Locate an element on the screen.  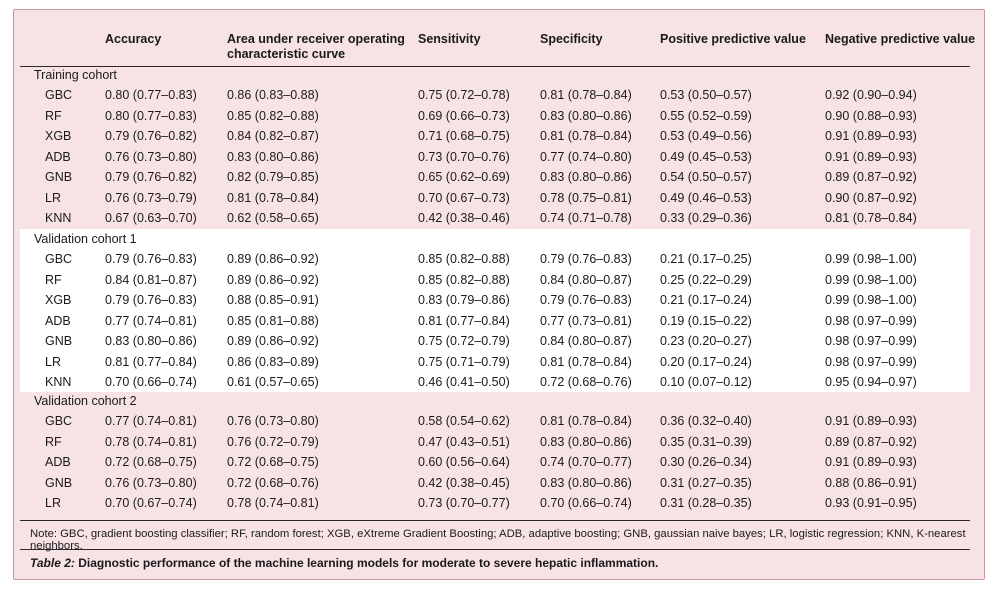
table-cell: 0.70 (0.67–0.73) is located at coordinates (464, 197).